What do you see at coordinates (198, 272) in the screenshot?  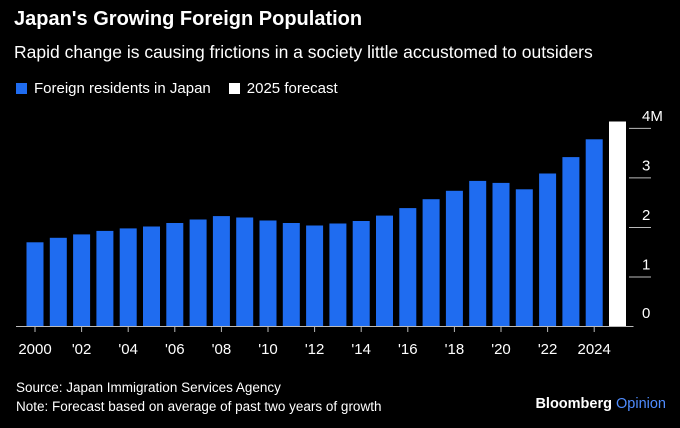 I see `bar-2007` at bounding box center [198, 272].